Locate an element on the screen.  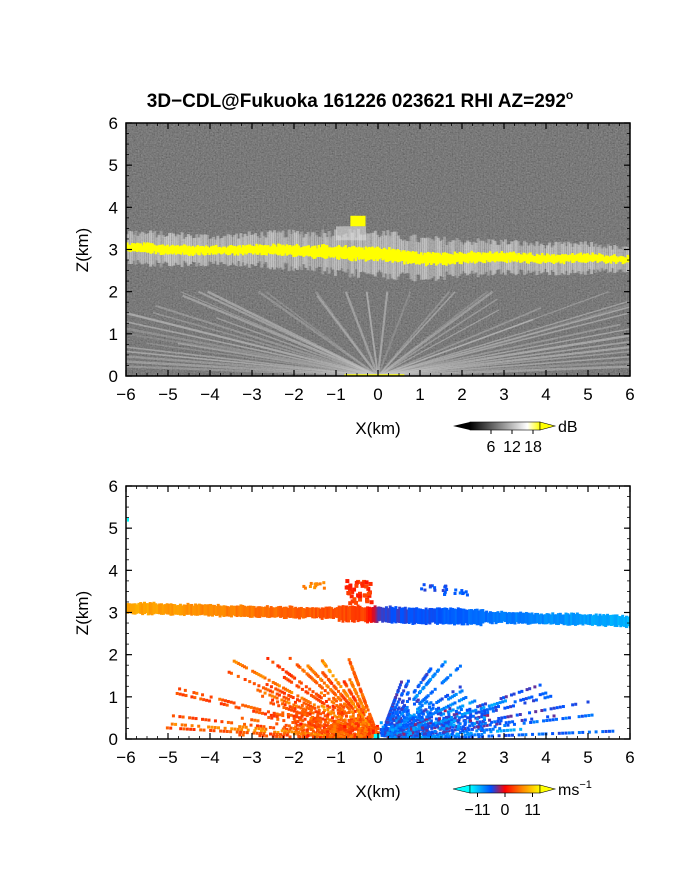
y-tick-label: 2 is located at coordinates (113, 292).